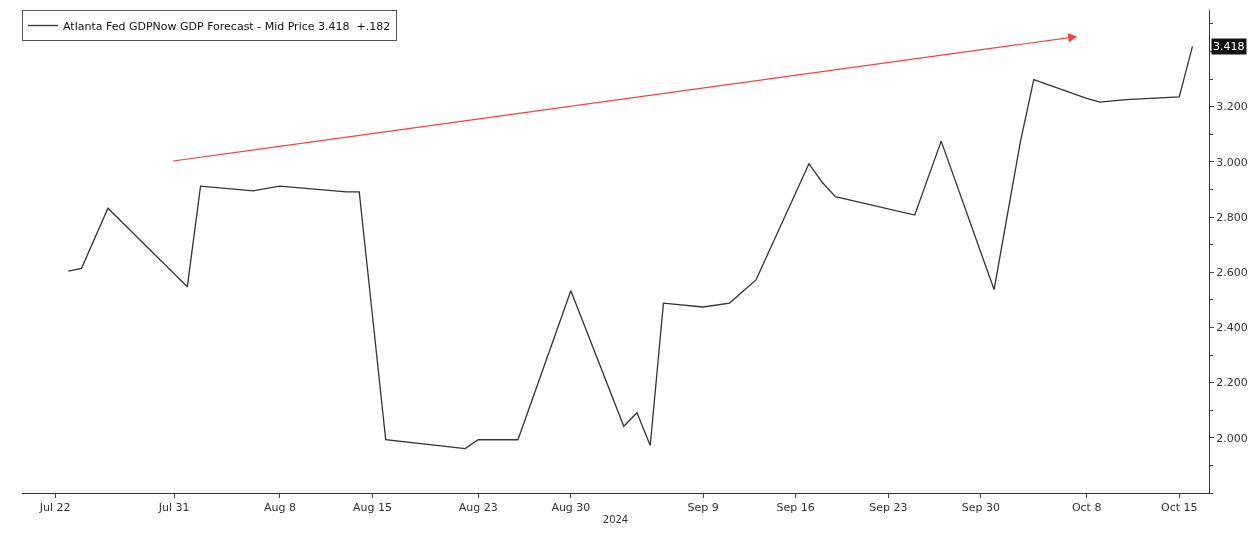 The height and width of the screenshot is (533, 1258). Describe the element at coordinates (888, 508) in the screenshot. I see `x-tick-label: Sep 23` at that location.